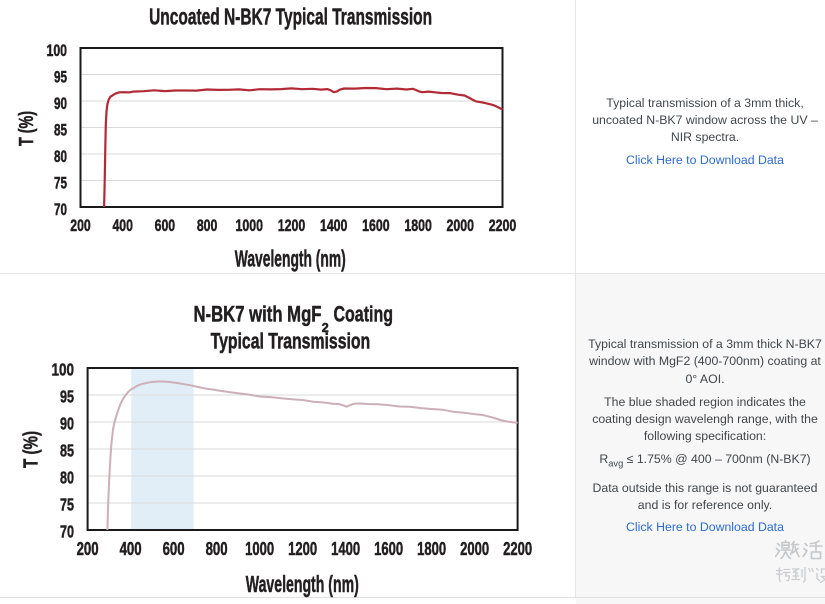  I want to click on svg-text: Typical Transmission, so click(291, 340).